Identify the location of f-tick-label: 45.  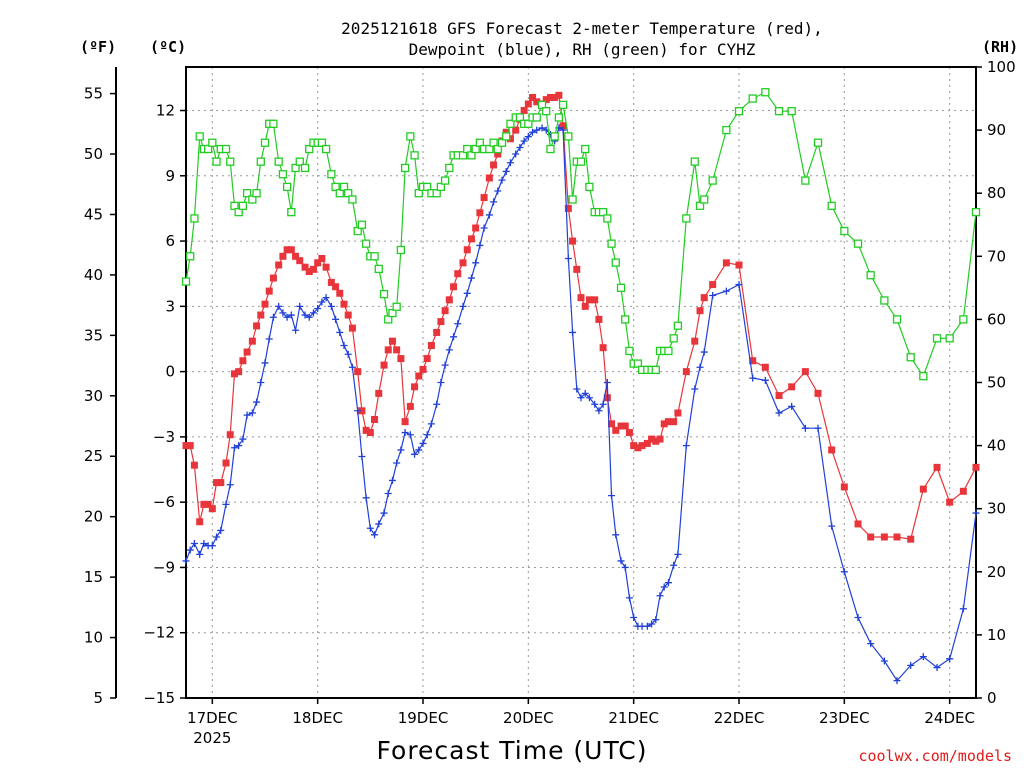
(93, 214).